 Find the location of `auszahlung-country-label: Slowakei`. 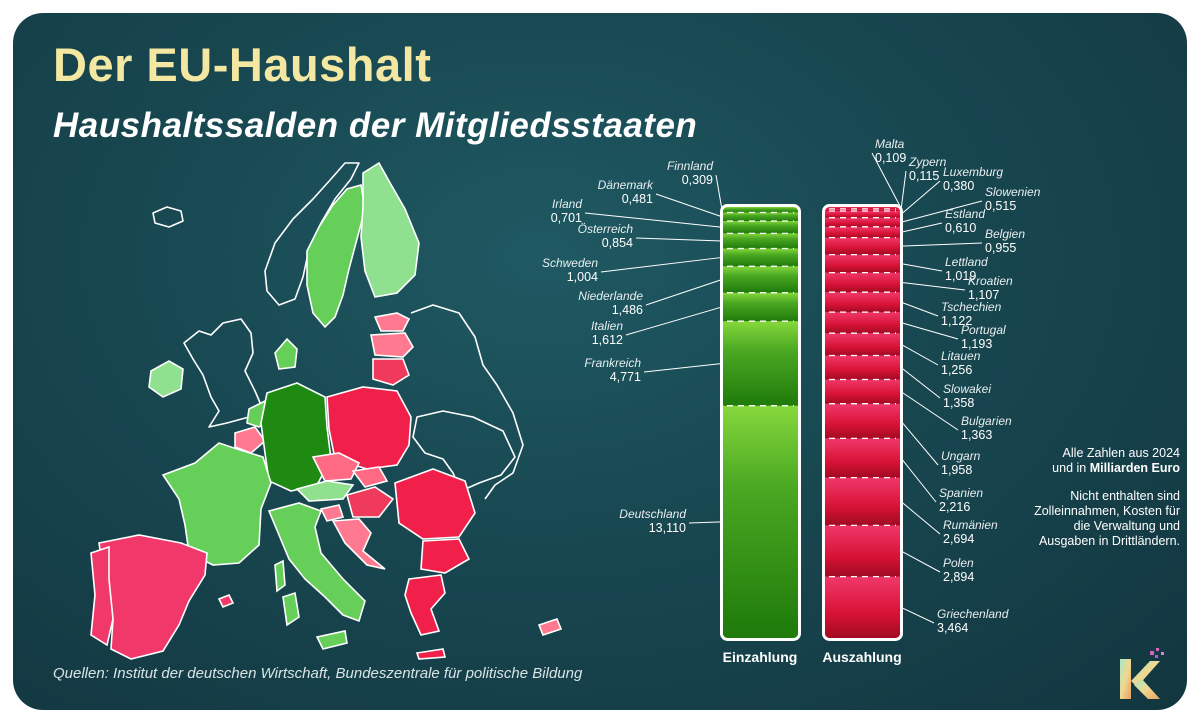

auszahlung-country-label: Slowakei is located at coordinates (967, 389).